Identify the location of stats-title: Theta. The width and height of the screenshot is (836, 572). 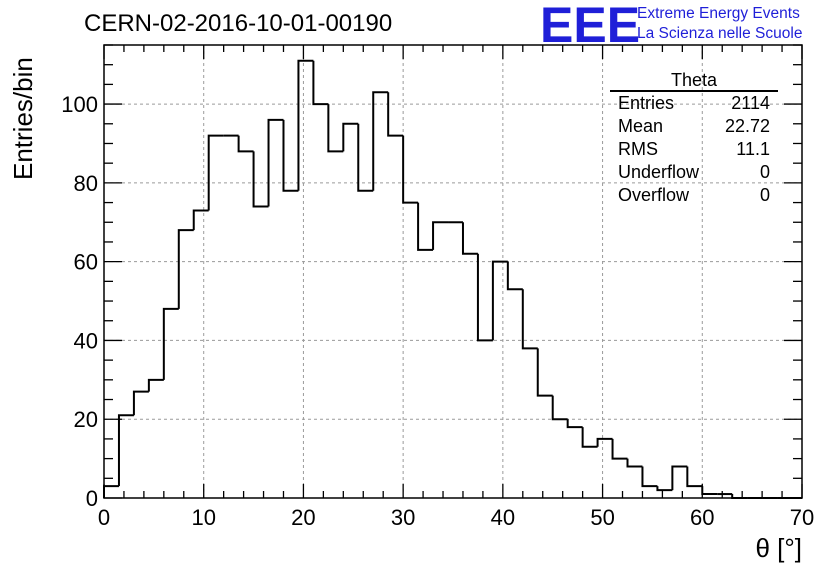
(694, 81).